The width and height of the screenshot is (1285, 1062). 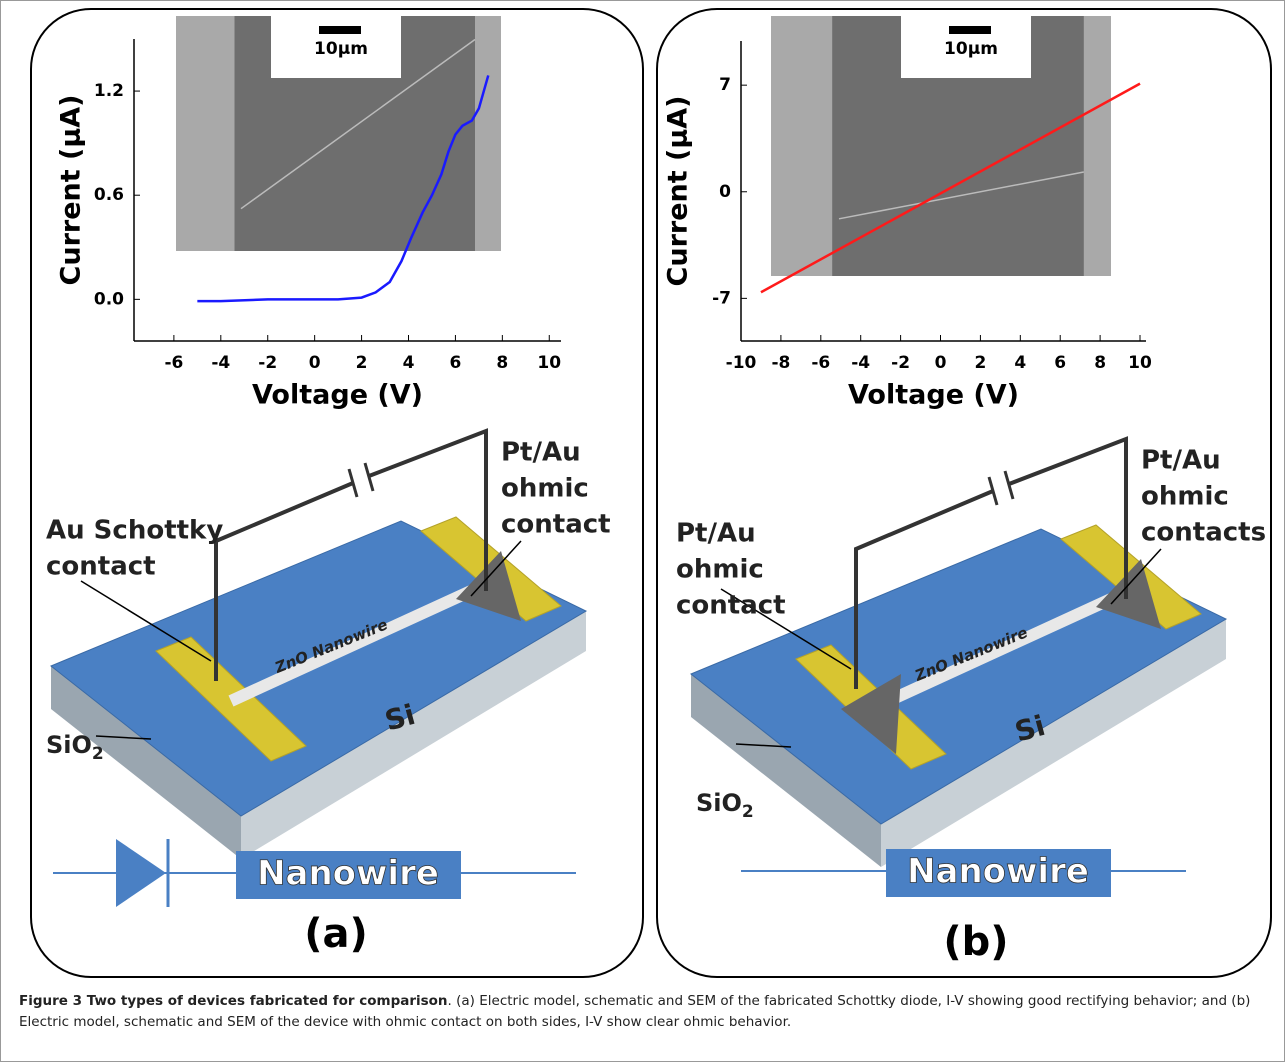 I want to click on y-tick-label: 7, so click(x=725, y=85).